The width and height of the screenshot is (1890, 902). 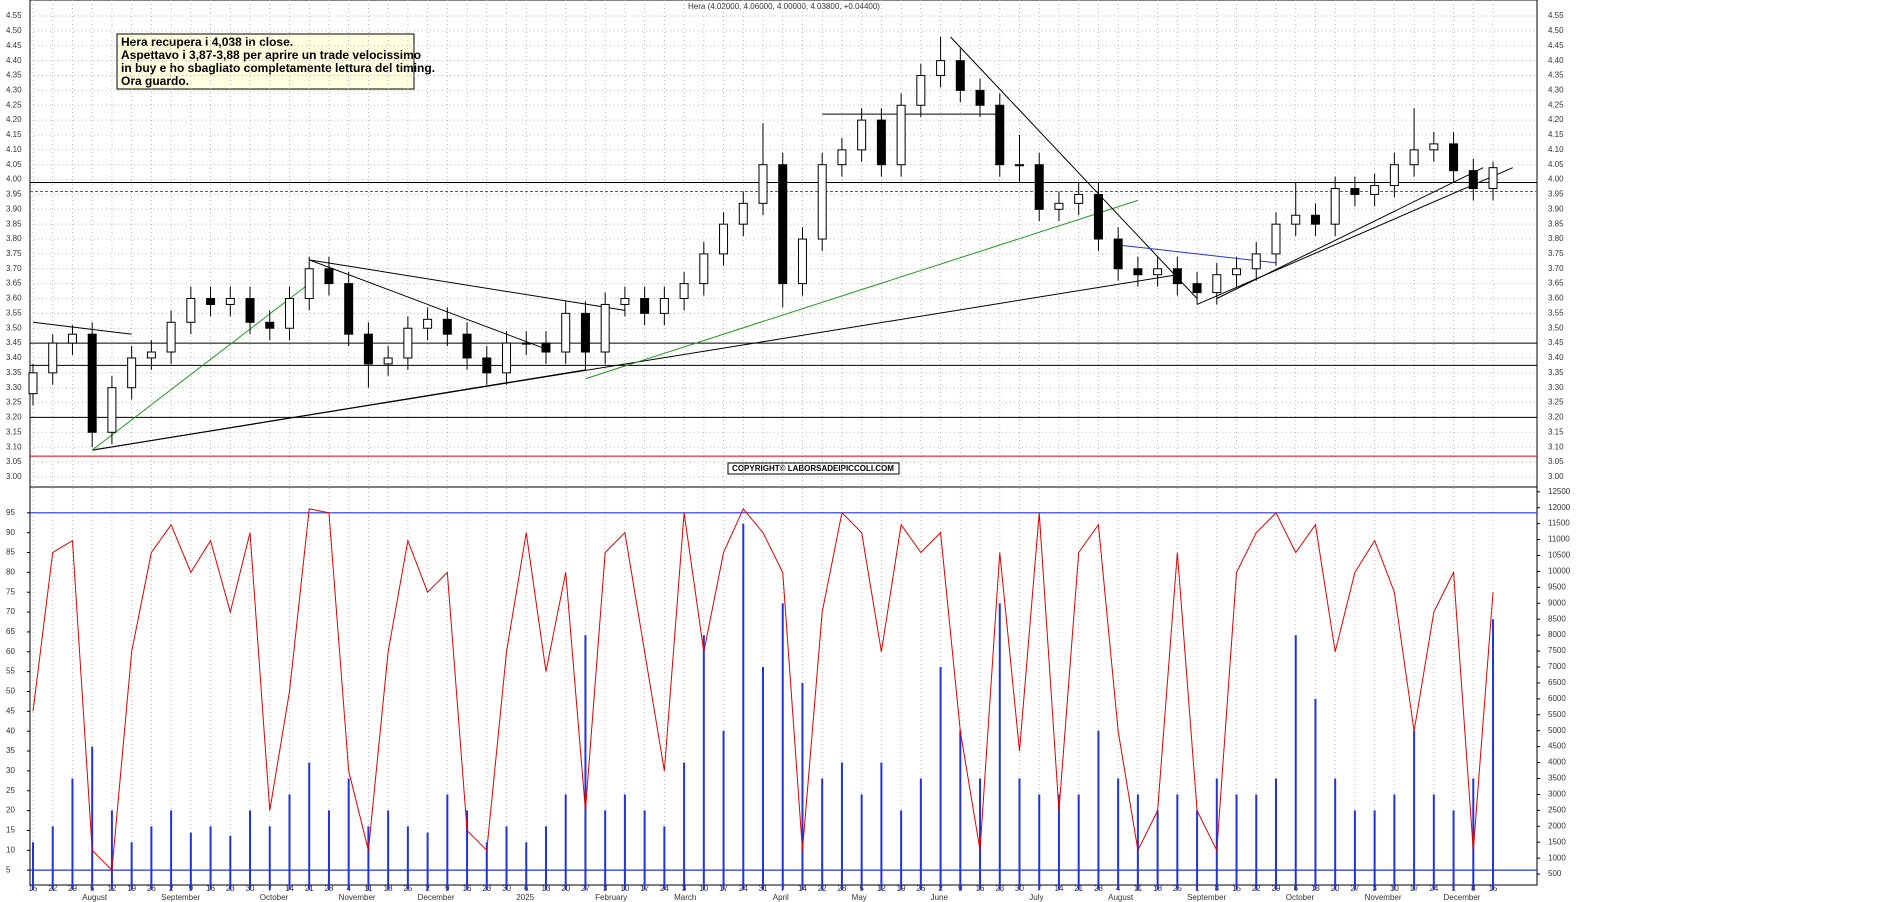 I want to click on osc-tick-label: 75, so click(x=10, y=591).